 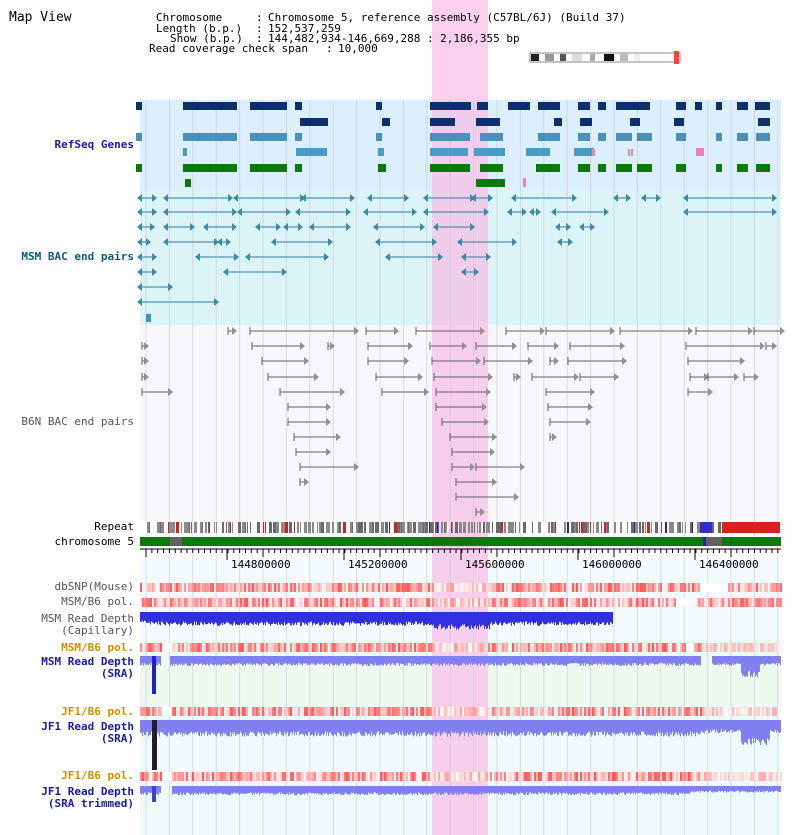 What do you see at coordinates (154, 675) in the screenshot?
I see `msm-sra-depth-spike` at bounding box center [154, 675].